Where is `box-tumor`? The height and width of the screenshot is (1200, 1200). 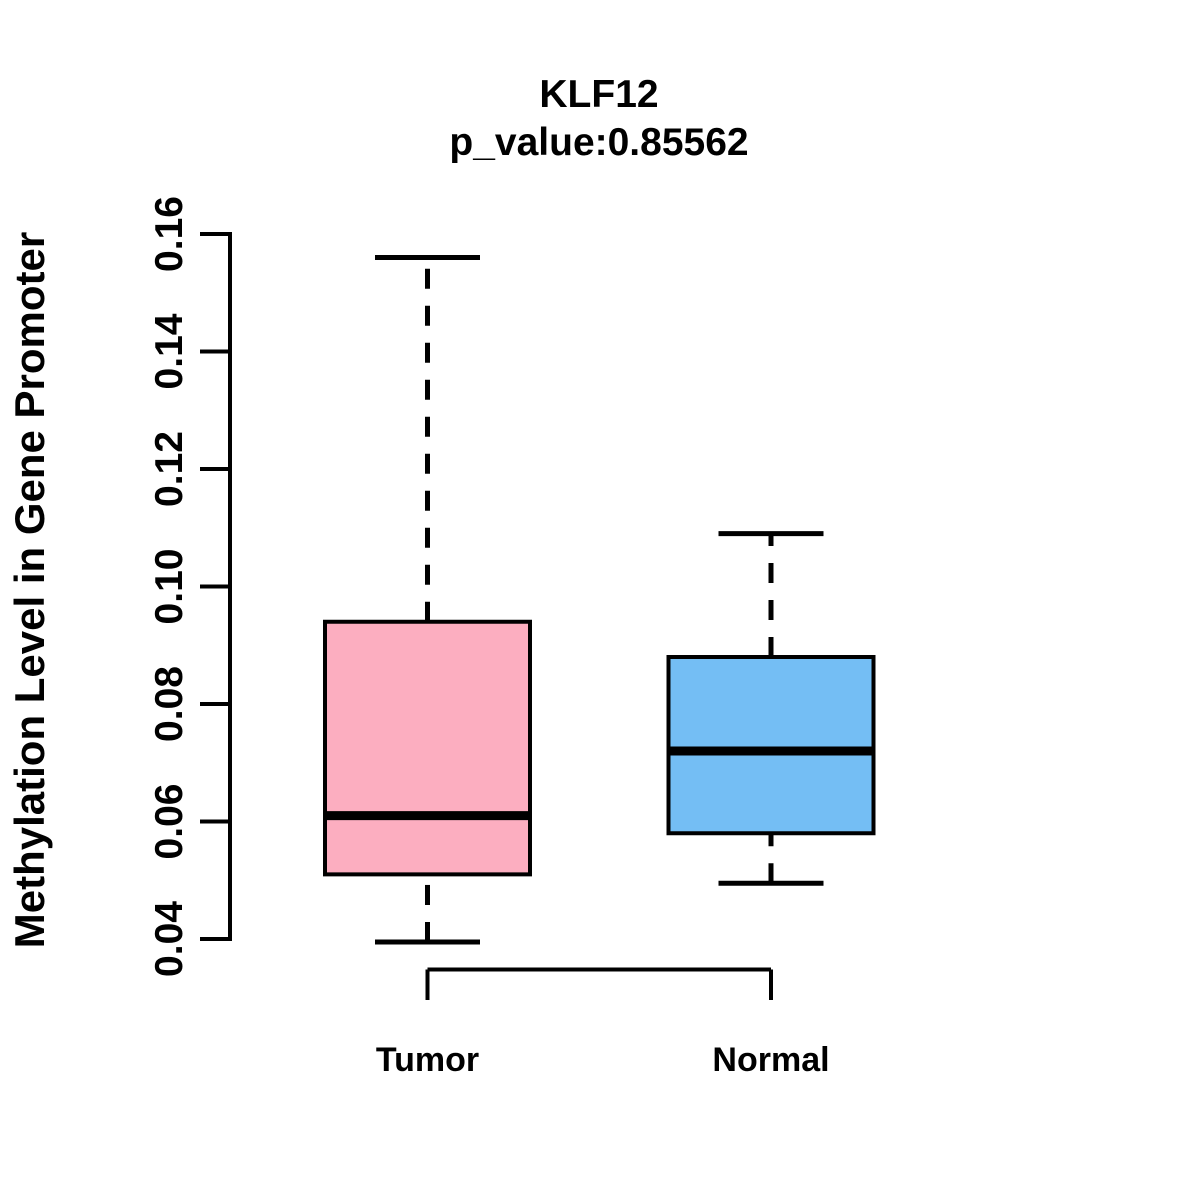
box-tumor is located at coordinates (427, 748).